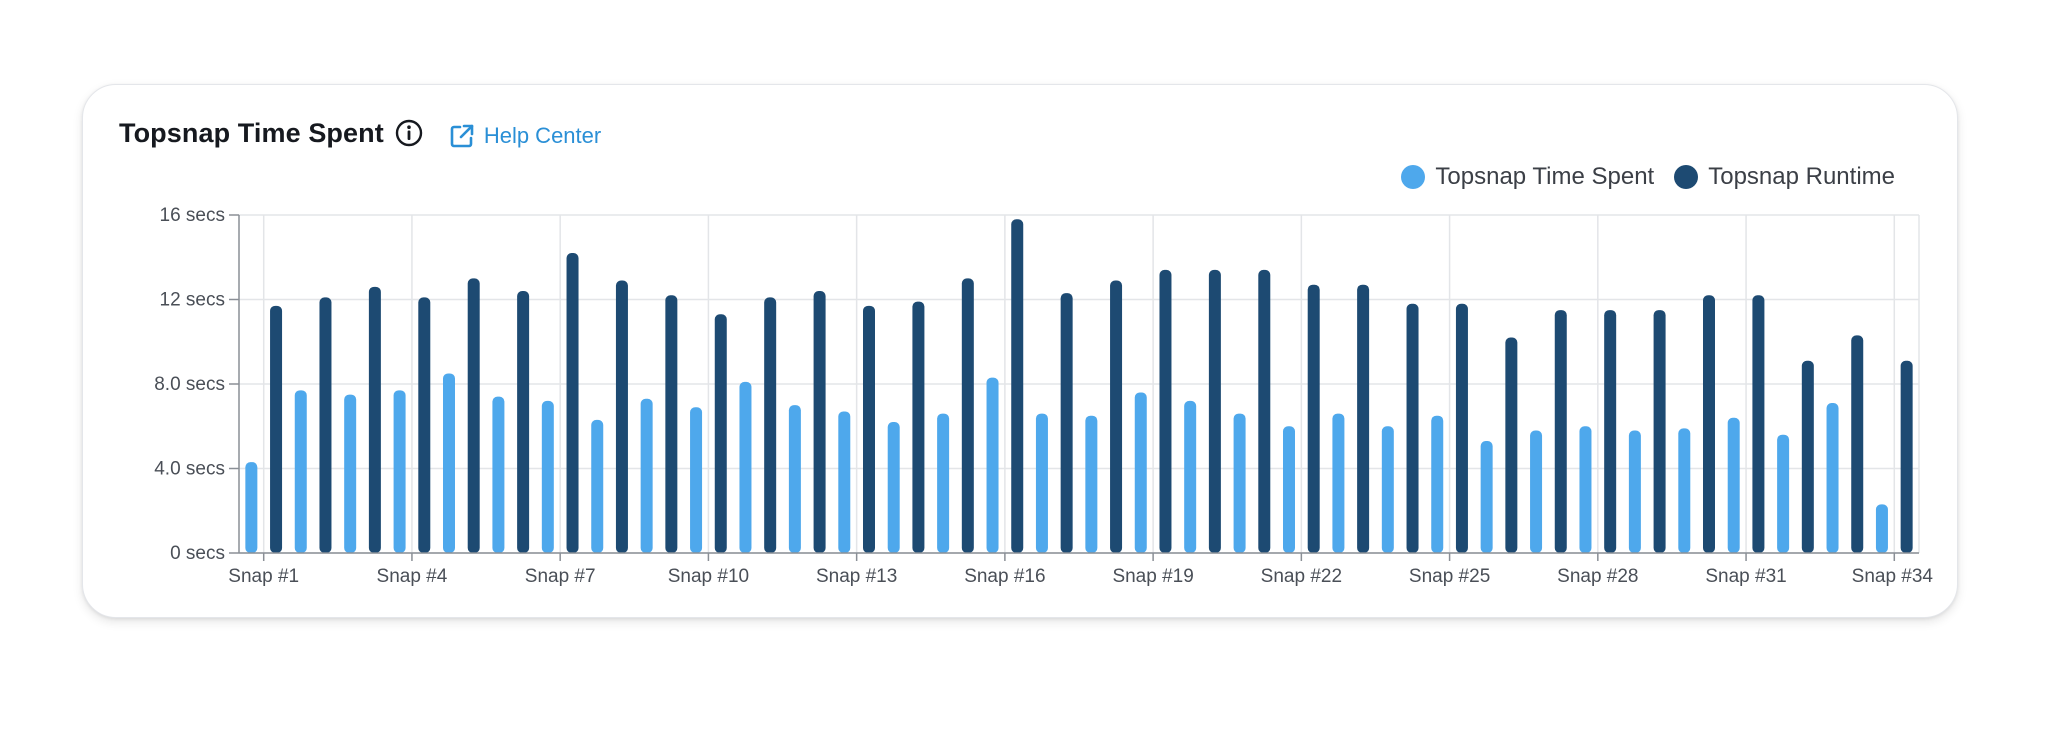 The image size is (2046, 756). What do you see at coordinates (1686, 177) in the screenshot?
I see `legend-swatch-runtime` at bounding box center [1686, 177].